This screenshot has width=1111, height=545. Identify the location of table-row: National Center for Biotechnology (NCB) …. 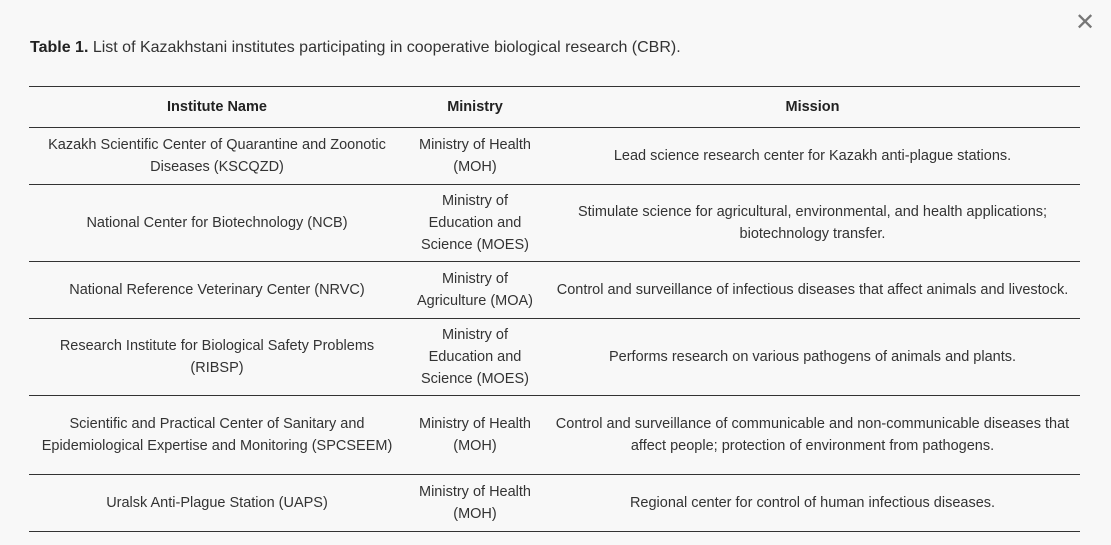
(554, 223).